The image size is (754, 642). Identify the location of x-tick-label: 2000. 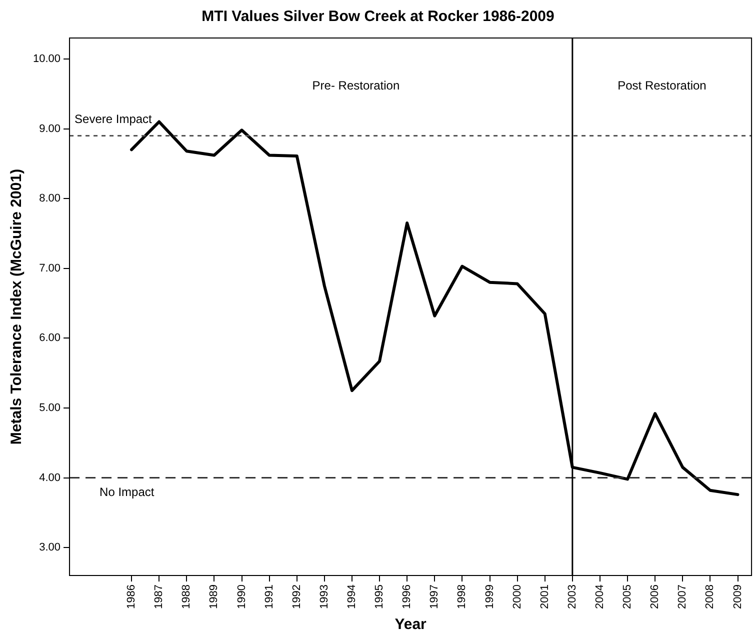
(517, 597).